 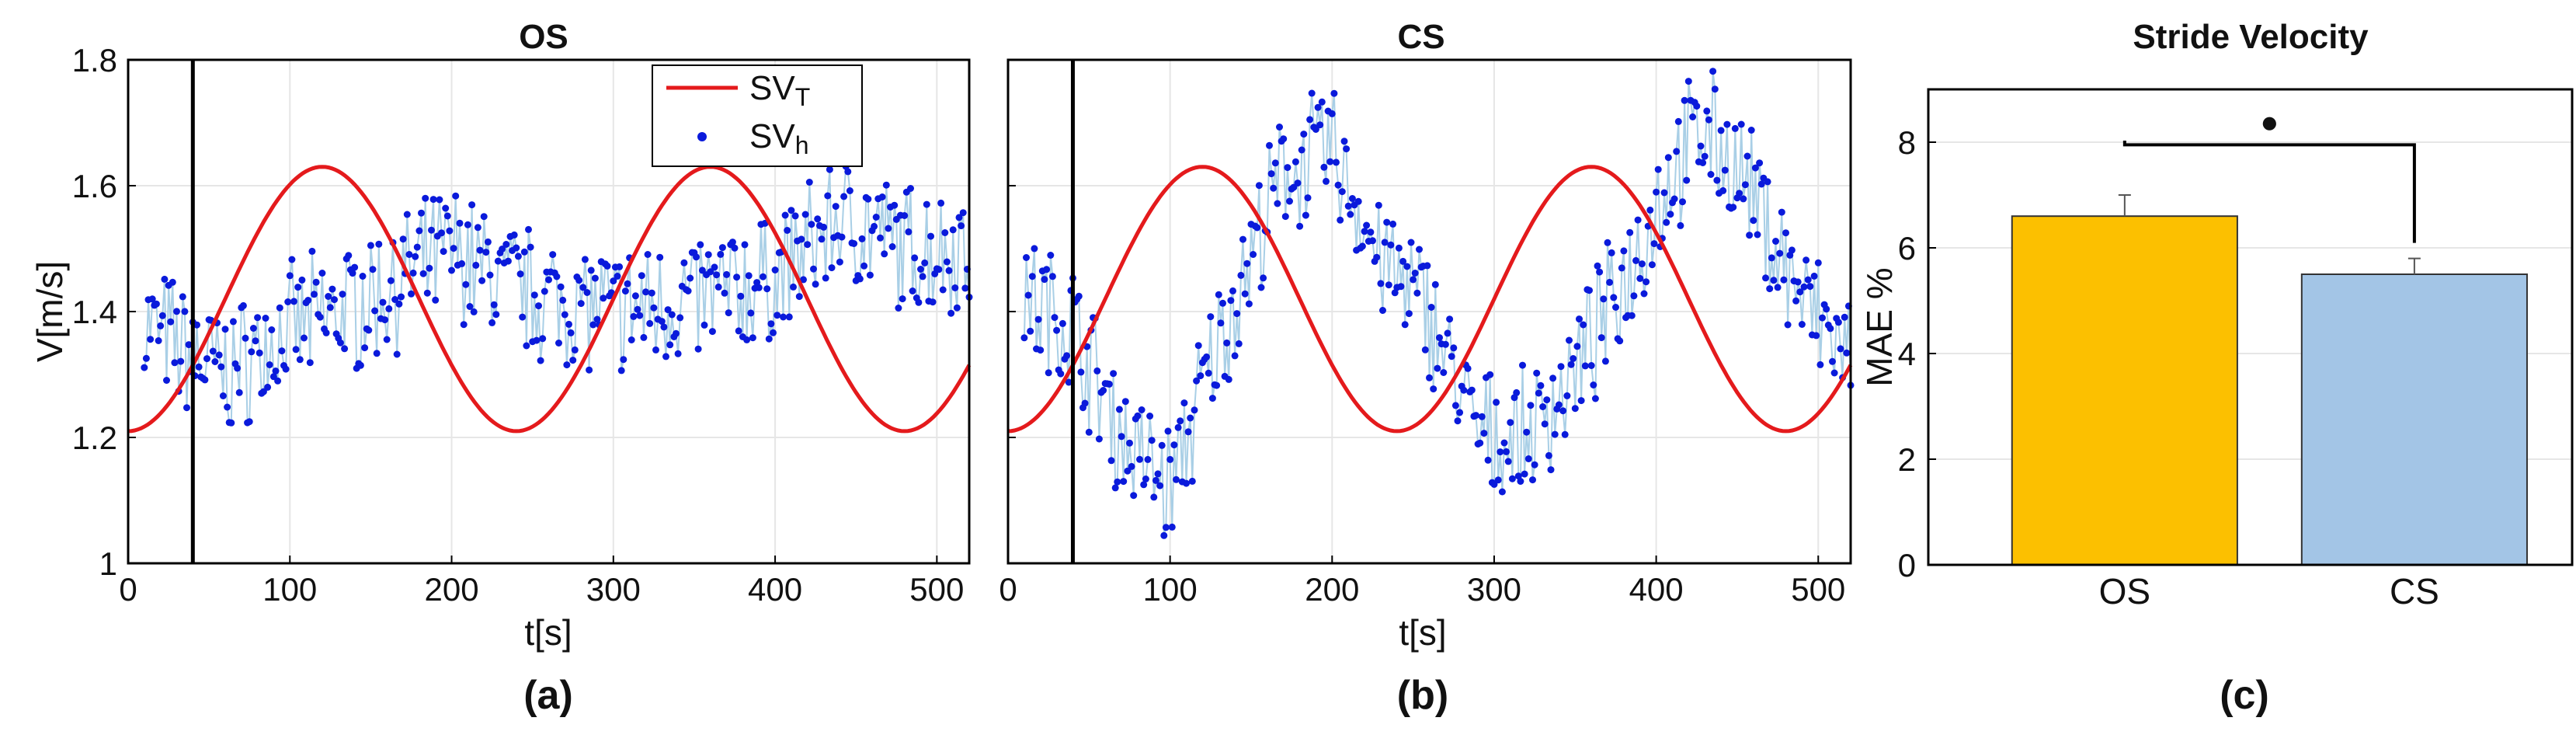 I want to click on y-ticks-a: 1 1.2 1.4 1.6 1.8, so click(x=104, y=312).